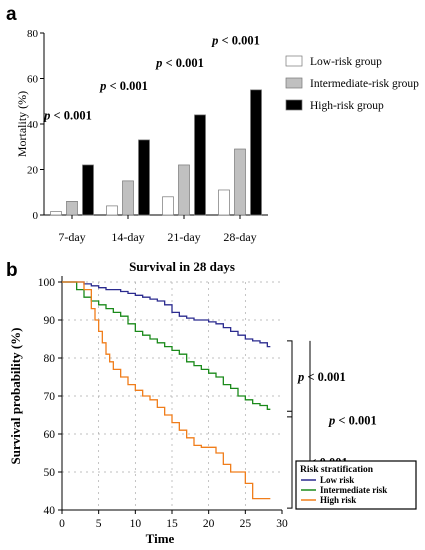  Describe the element at coordinates (123, 86) in the screenshot. I see `bar-p-value-14-day: p < 0.001` at that location.